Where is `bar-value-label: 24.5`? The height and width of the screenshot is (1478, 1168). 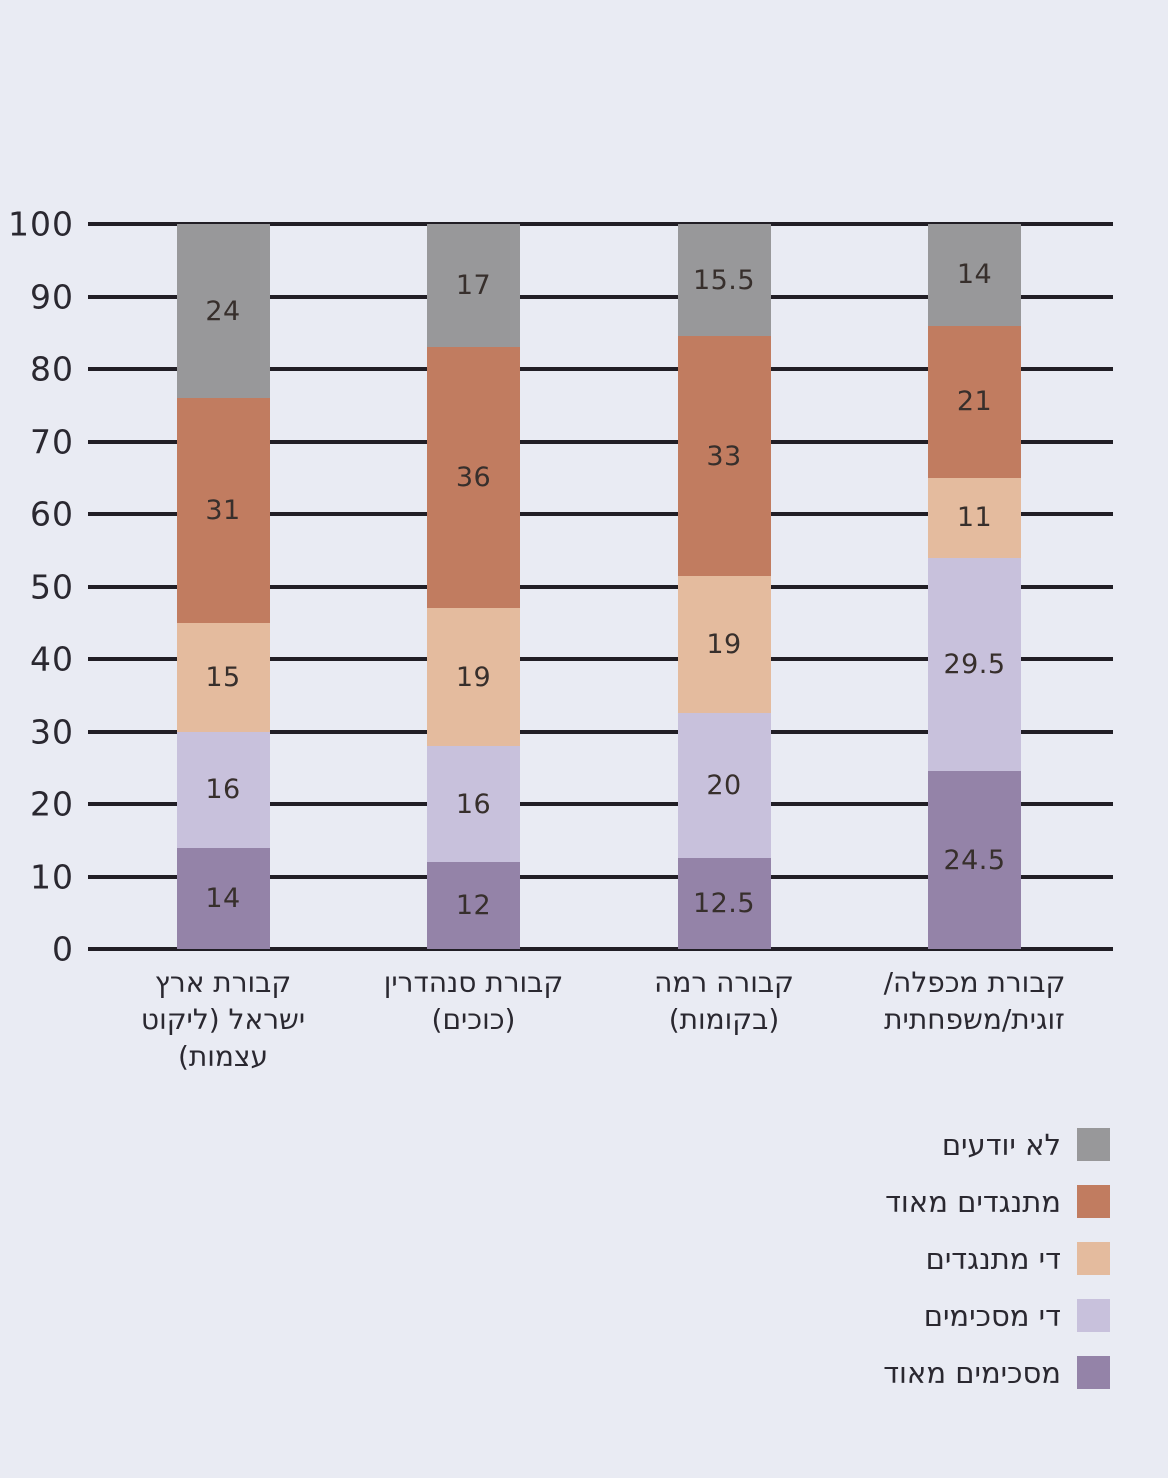
bar-value-label: 24.5 is located at coordinates (974, 860).